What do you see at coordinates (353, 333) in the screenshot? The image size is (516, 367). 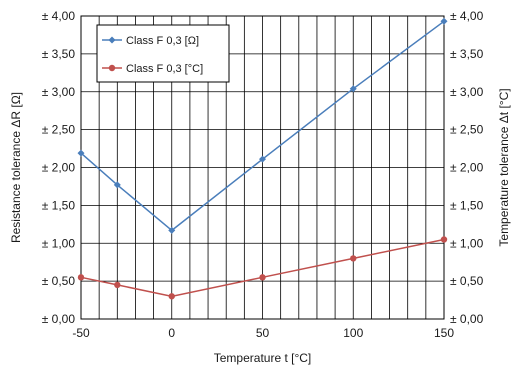 I see `x-tick-label: 100` at bounding box center [353, 333].